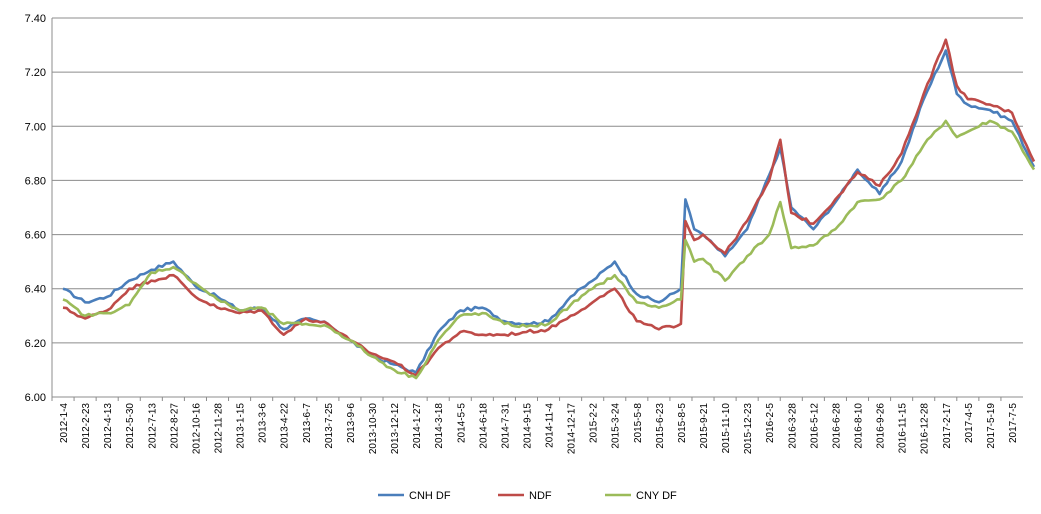 This screenshot has height=514, width=1041. What do you see at coordinates (682, 423) in the screenshot?
I see `x-tick-label: 2015-8-5` at bounding box center [682, 423].